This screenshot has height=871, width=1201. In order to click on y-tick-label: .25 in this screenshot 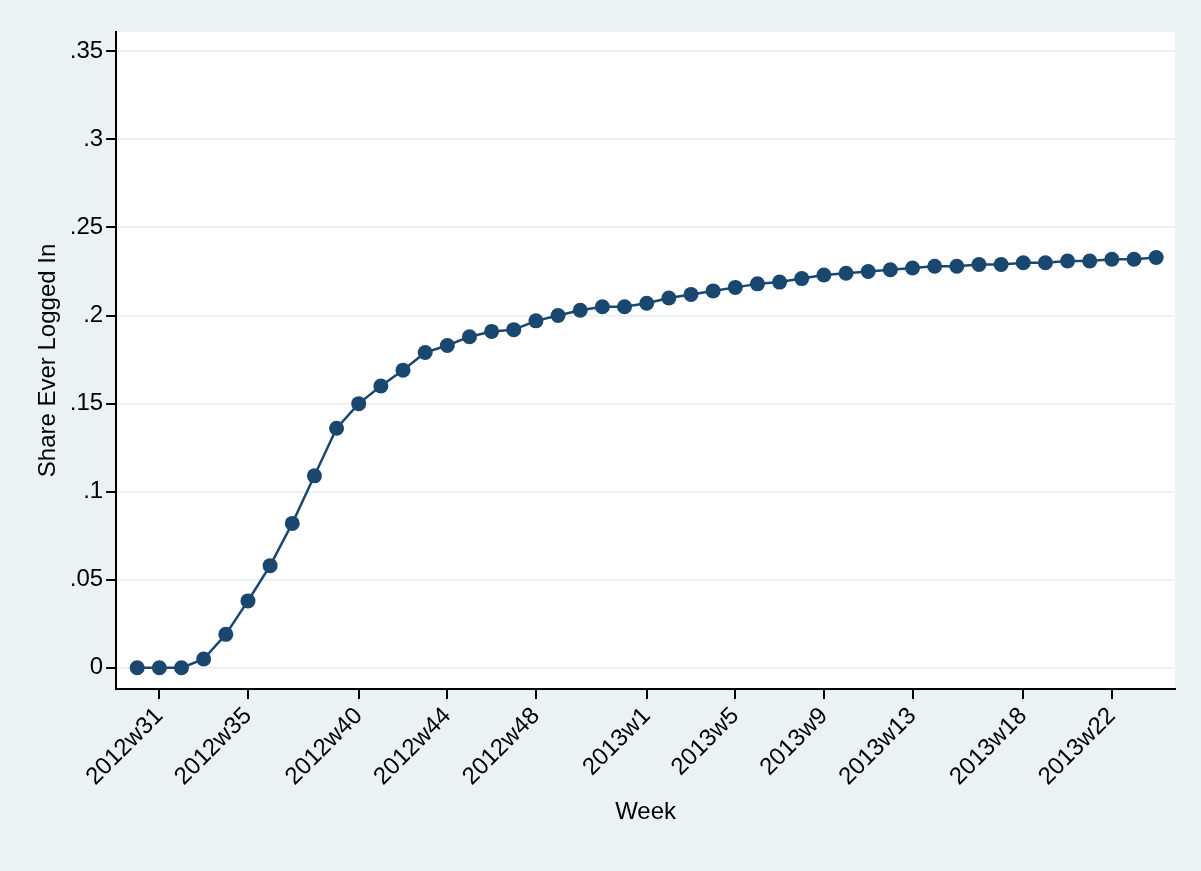, I will do `click(86, 226)`.